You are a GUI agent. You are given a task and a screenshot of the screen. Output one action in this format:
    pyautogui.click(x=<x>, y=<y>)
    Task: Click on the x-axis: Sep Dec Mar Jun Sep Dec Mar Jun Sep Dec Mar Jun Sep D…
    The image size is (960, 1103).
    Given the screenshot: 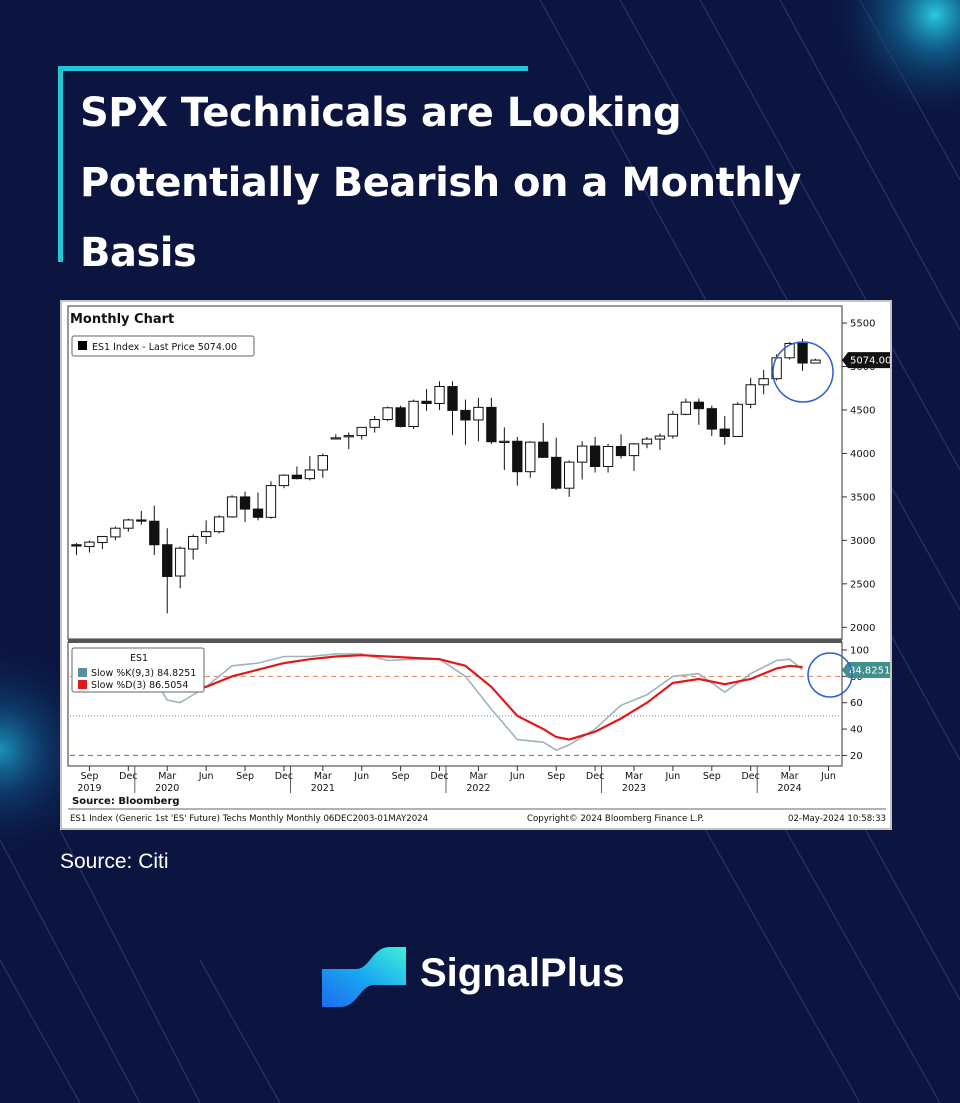 What is the action you would take?
    pyautogui.click(x=456, y=780)
    